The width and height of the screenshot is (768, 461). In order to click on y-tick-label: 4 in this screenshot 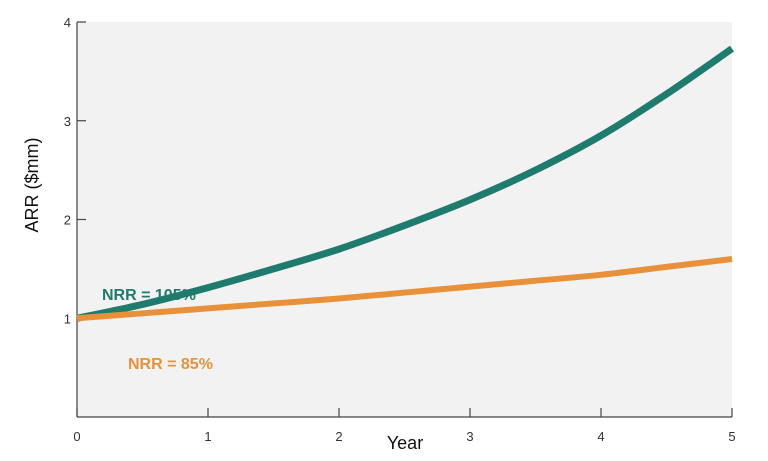, I will do `click(67, 22)`.